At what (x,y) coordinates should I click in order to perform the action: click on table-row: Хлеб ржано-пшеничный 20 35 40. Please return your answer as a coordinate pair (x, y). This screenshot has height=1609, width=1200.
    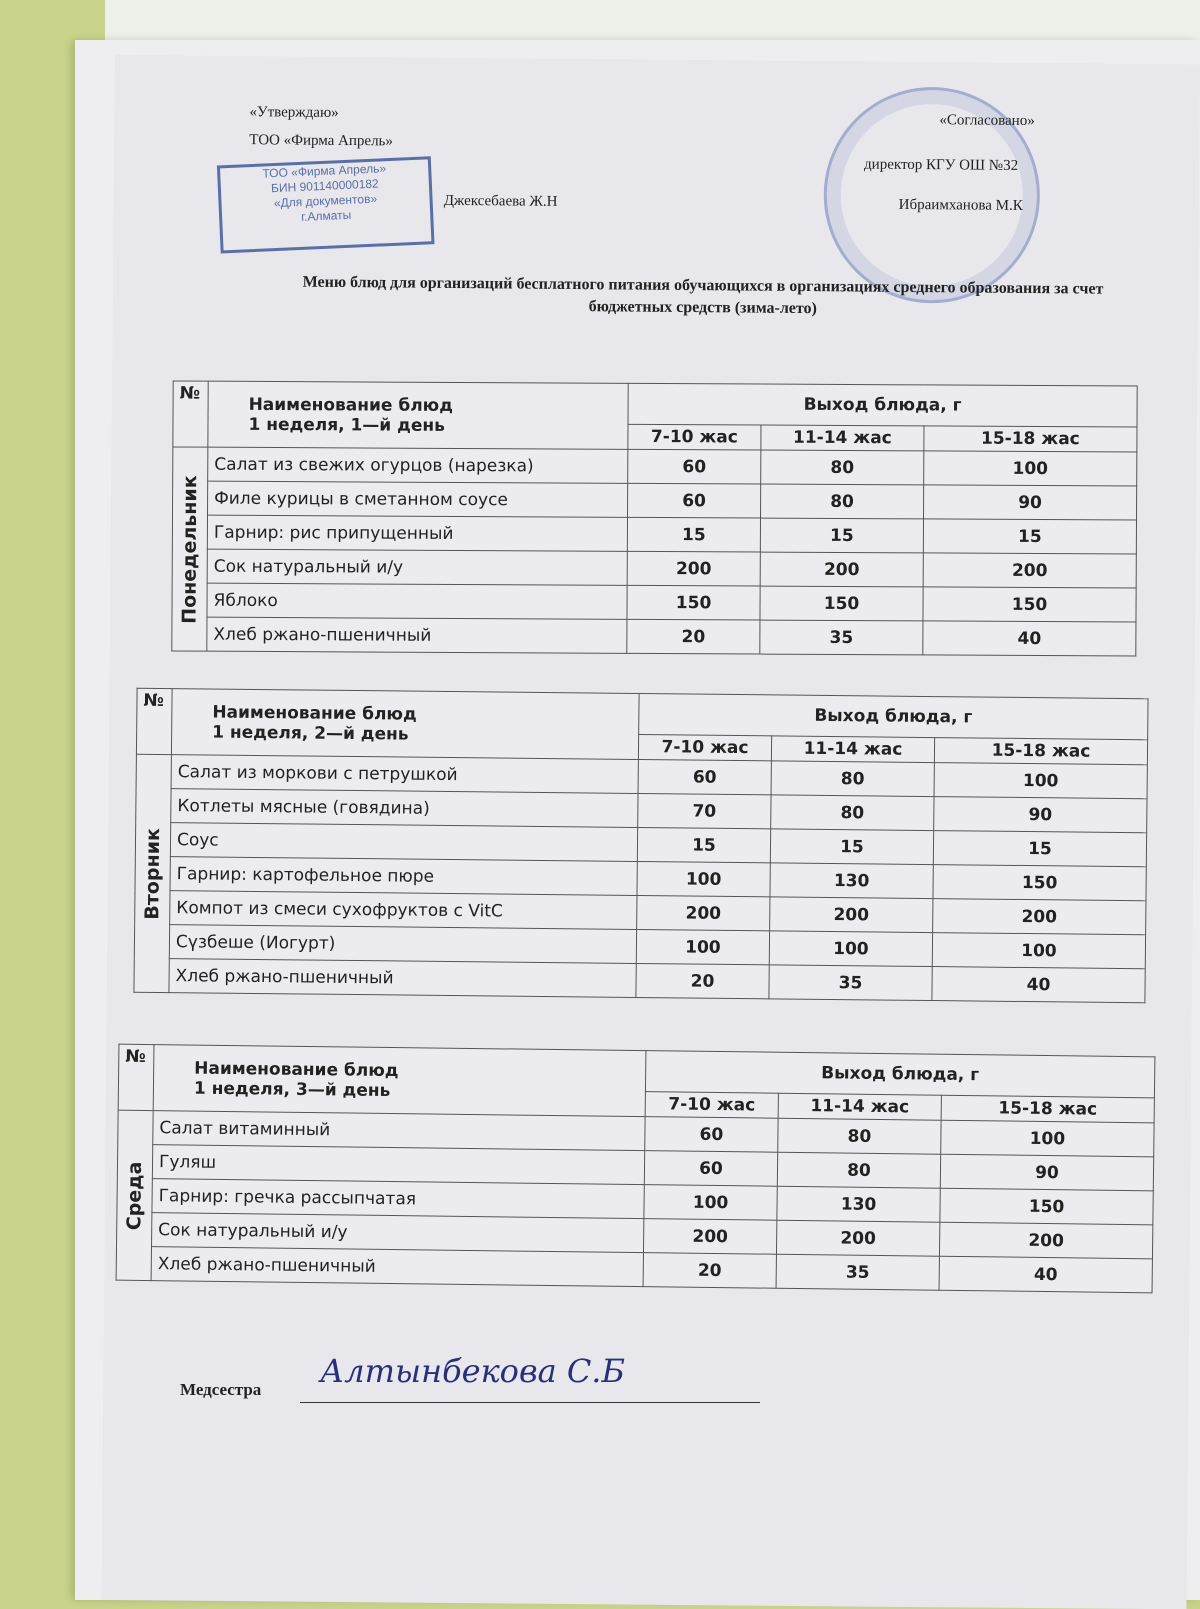
    Looking at the image, I should click on (654, 637).